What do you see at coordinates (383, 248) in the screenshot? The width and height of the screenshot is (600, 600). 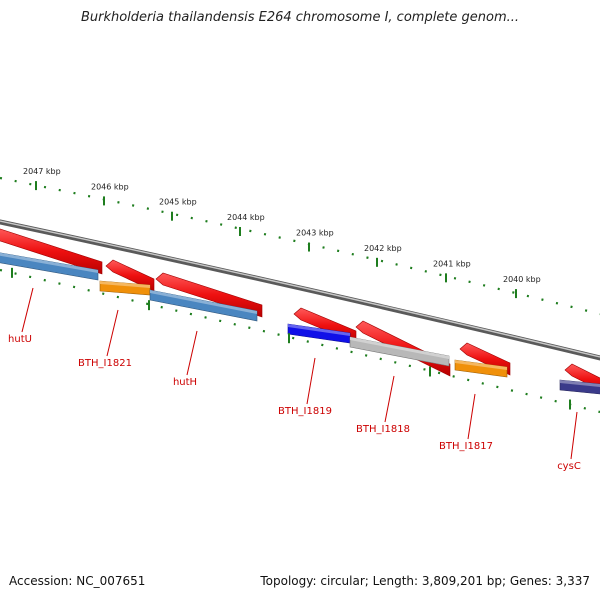 I see `kbp-label: 2042 kbp` at bounding box center [383, 248].